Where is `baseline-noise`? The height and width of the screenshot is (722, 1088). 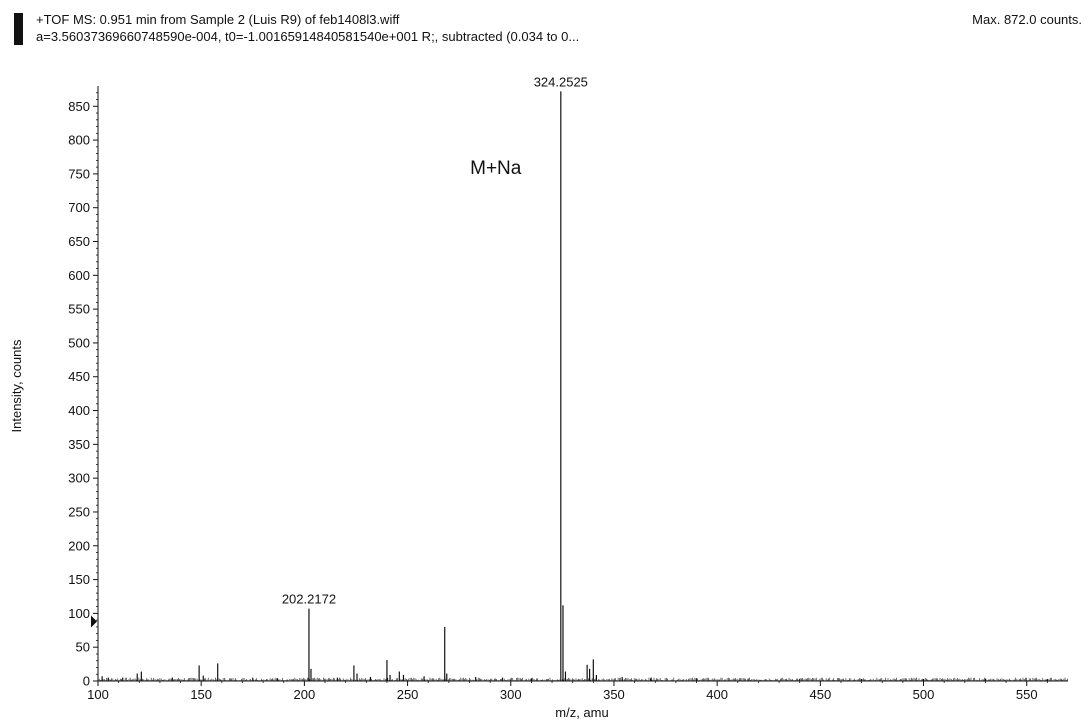 baseline-noise is located at coordinates (582, 679).